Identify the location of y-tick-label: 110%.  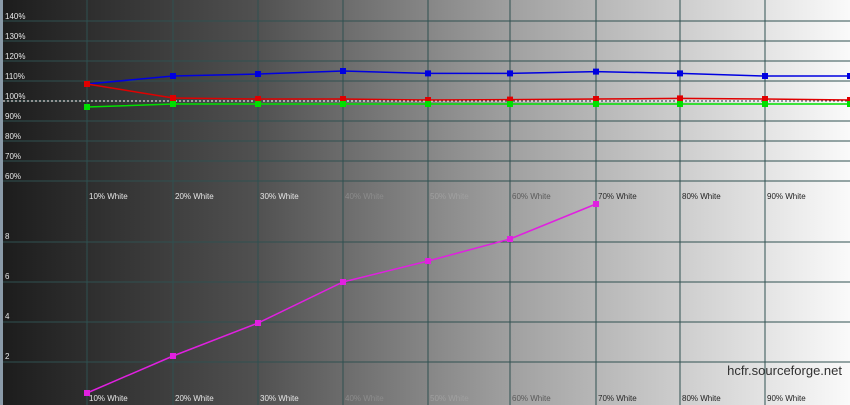
(15, 76).